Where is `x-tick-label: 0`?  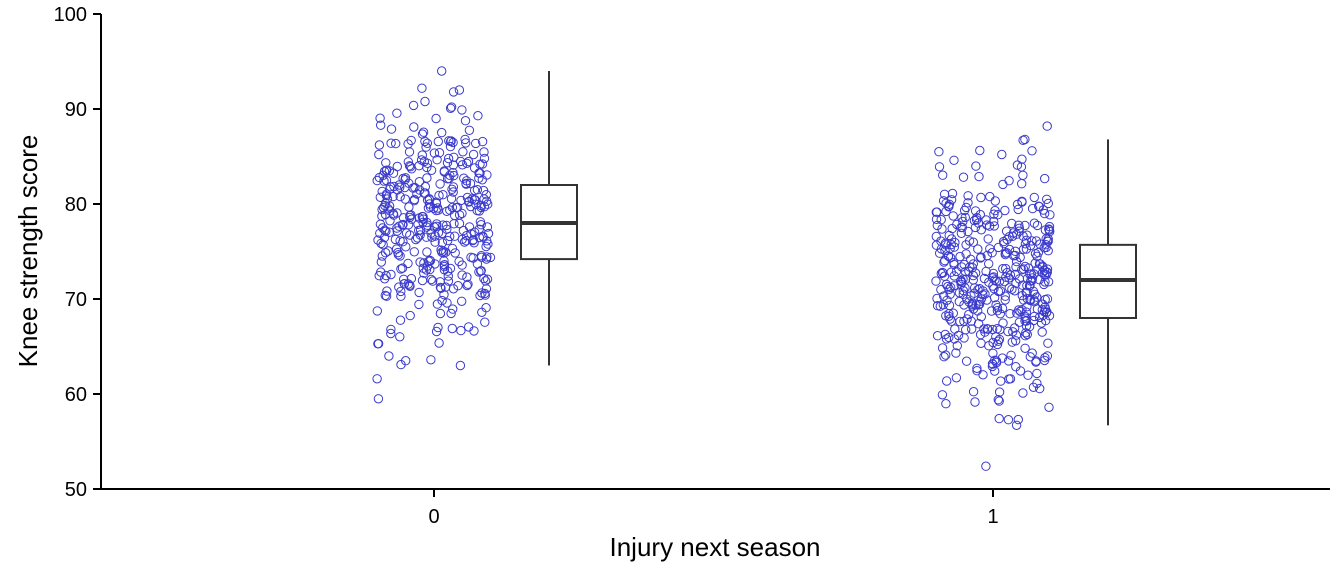
x-tick-label: 0 is located at coordinates (433, 517).